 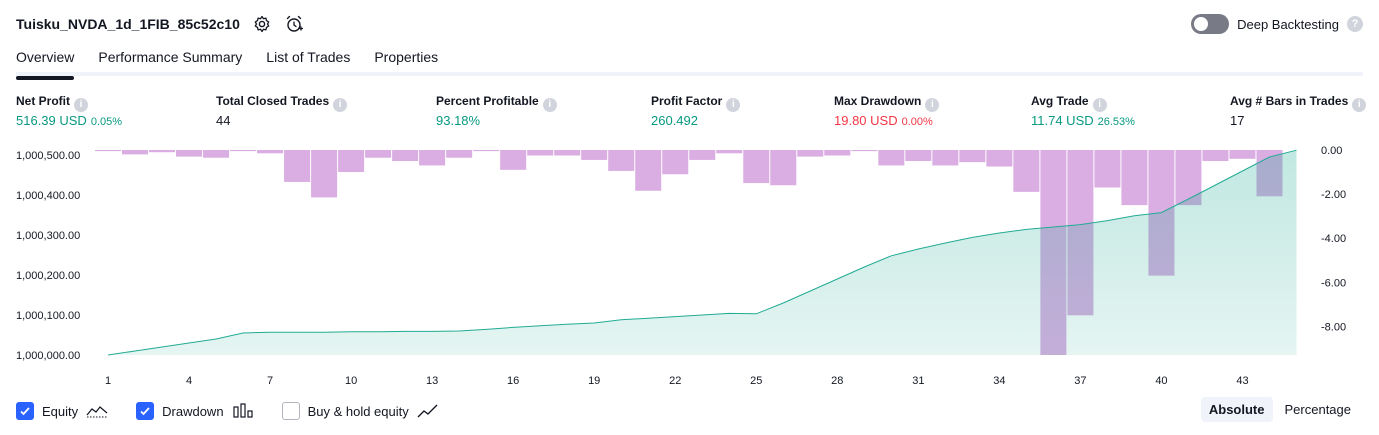 What do you see at coordinates (1080, 381) in the screenshot?
I see `x-tick-label: 37` at bounding box center [1080, 381].